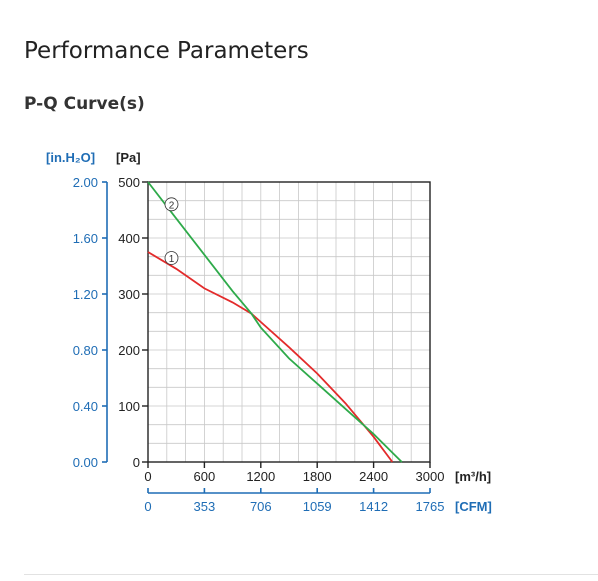 The width and height of the screenshot is (598, 581). Describe the element at coordinates (205, 476) in the screenshot. I see `x-tick-label-m3h: 600` at that location.